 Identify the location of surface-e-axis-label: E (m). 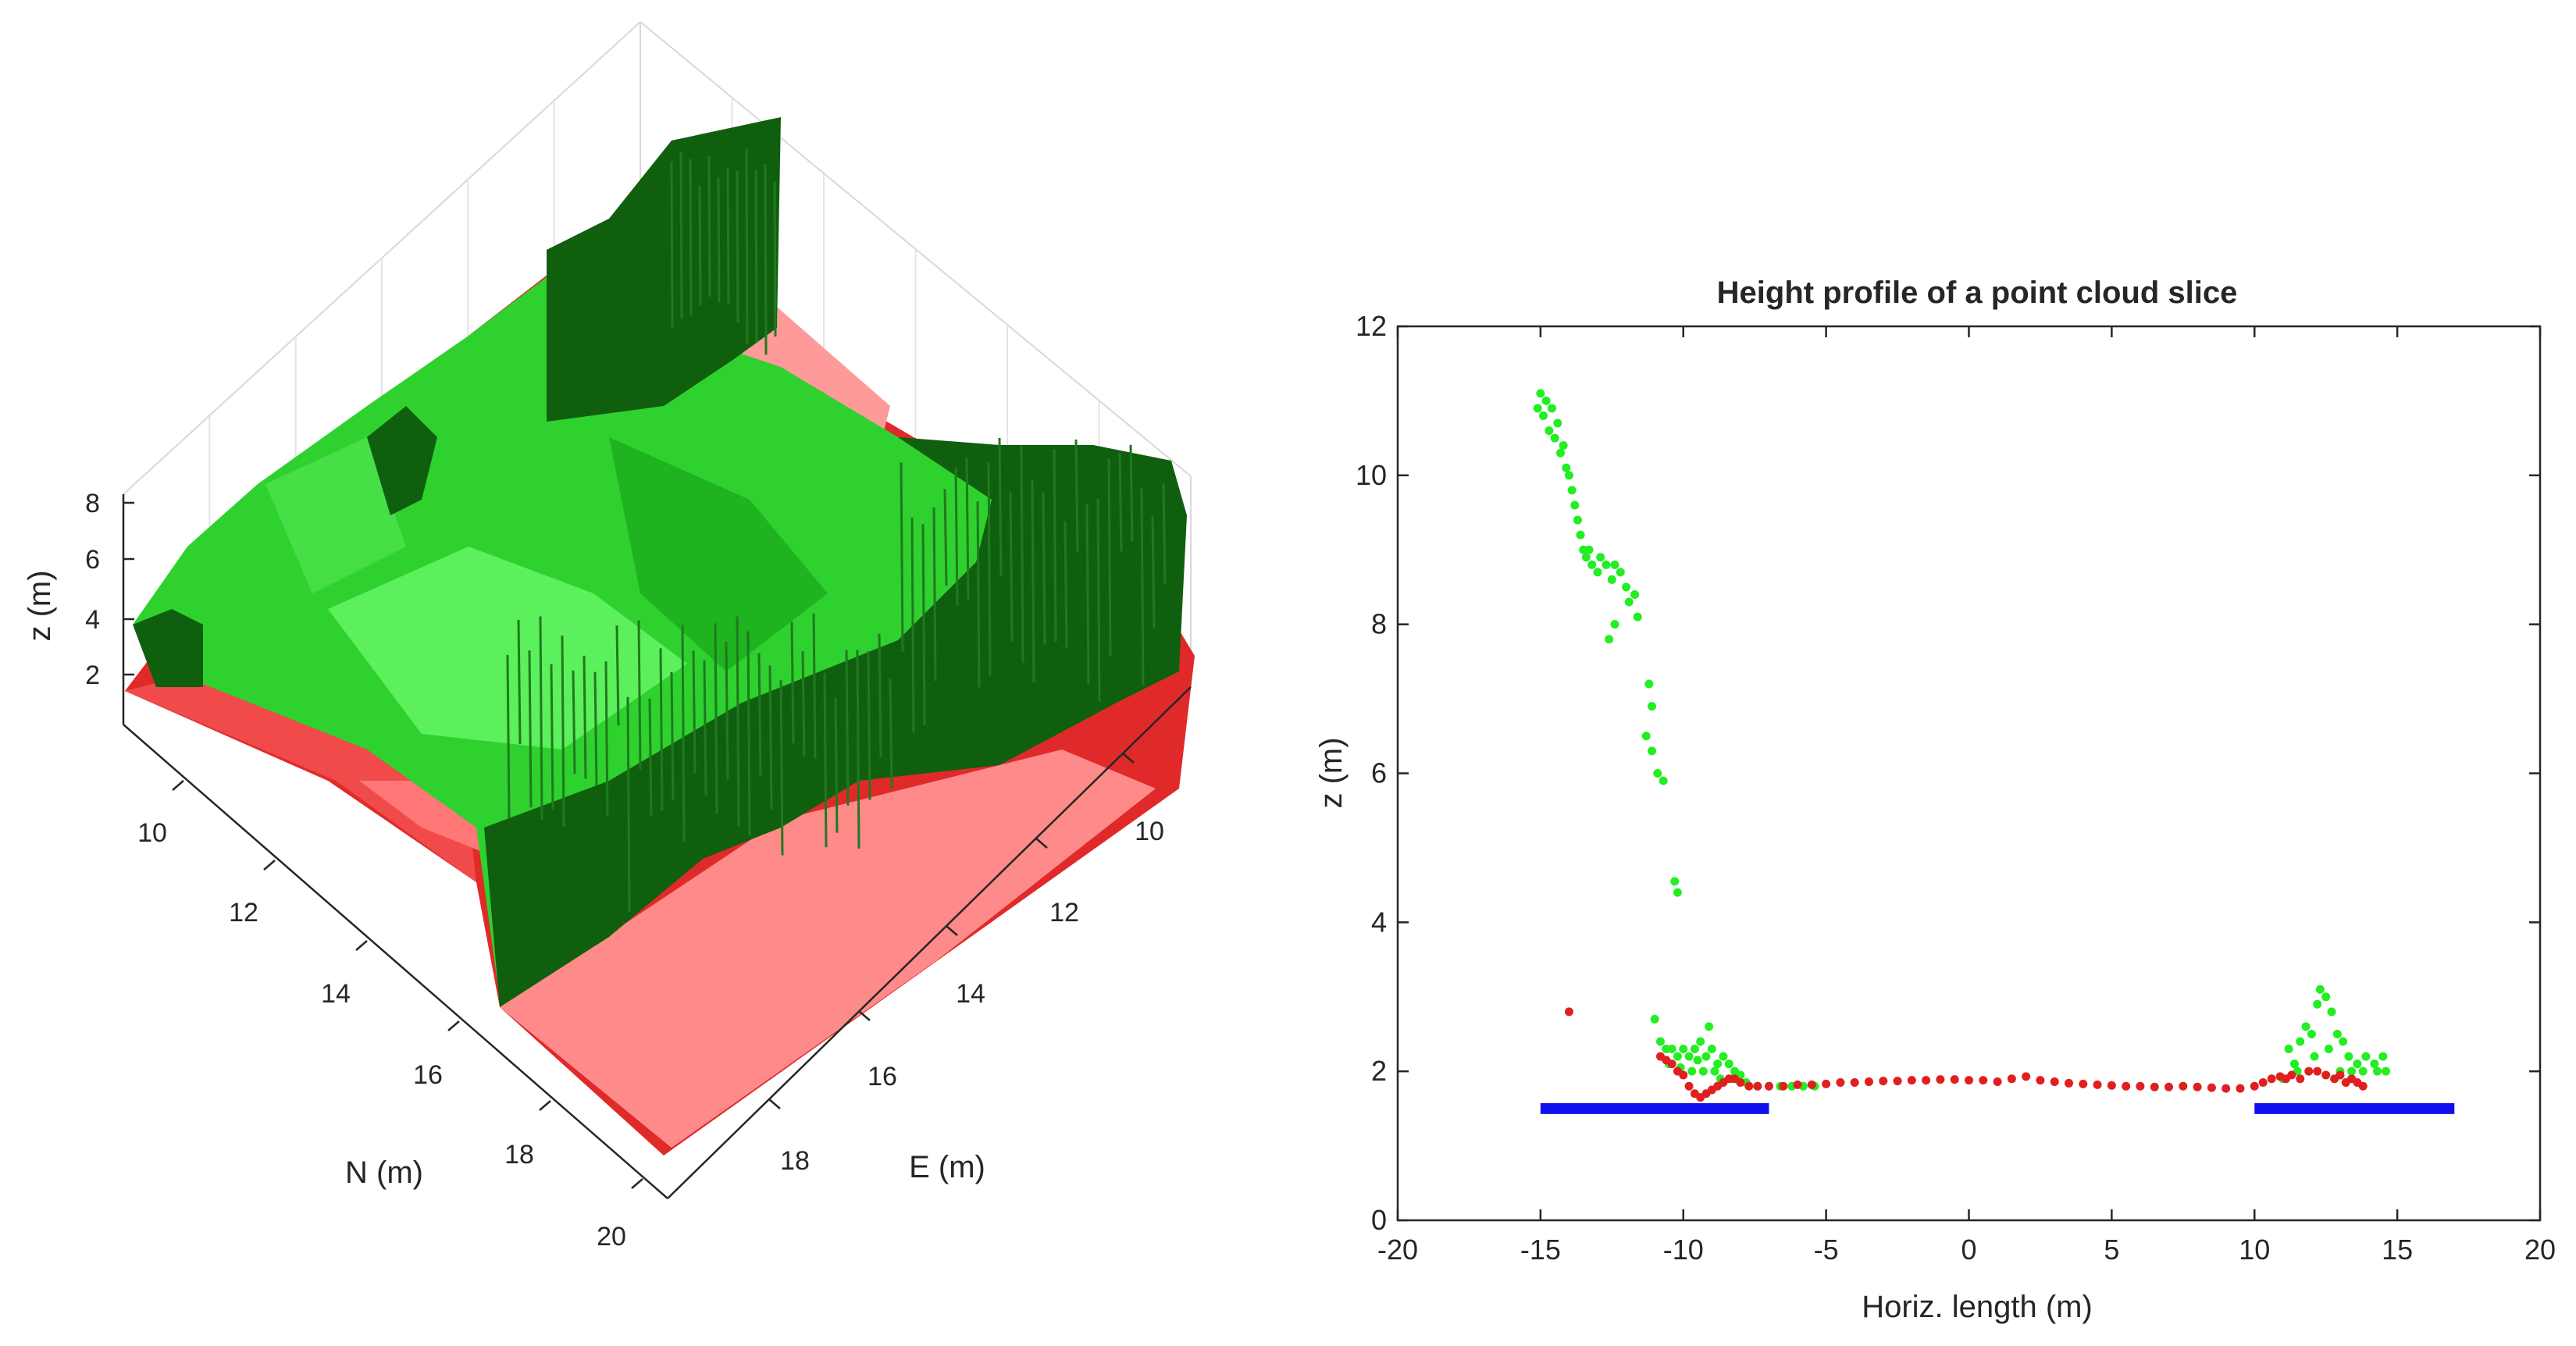
(947, 1167).